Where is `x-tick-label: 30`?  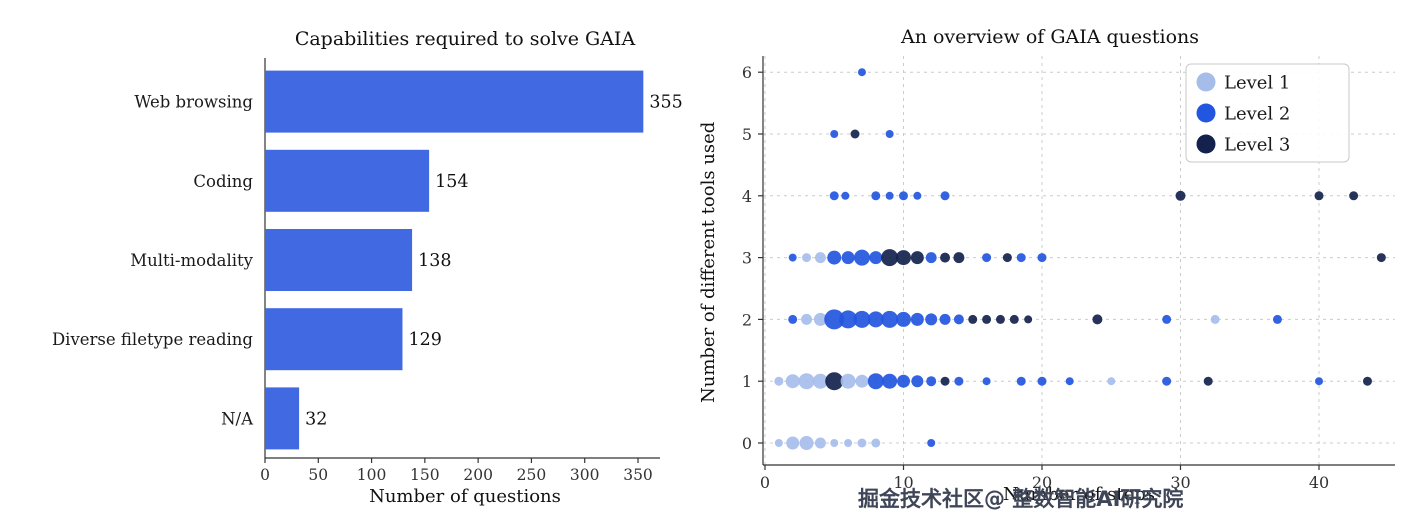
x-tick-label: 30 is located at coordinates (1180, 482).